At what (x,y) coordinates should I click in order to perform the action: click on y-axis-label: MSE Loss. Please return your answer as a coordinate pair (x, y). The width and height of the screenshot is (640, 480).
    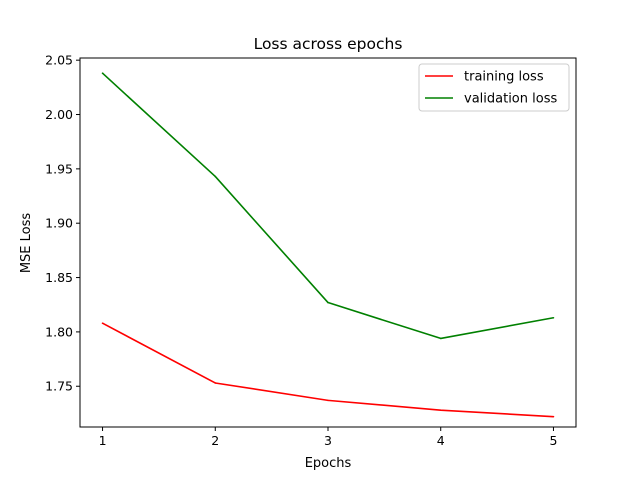
    Looking at the image, I should click on (26, 243).